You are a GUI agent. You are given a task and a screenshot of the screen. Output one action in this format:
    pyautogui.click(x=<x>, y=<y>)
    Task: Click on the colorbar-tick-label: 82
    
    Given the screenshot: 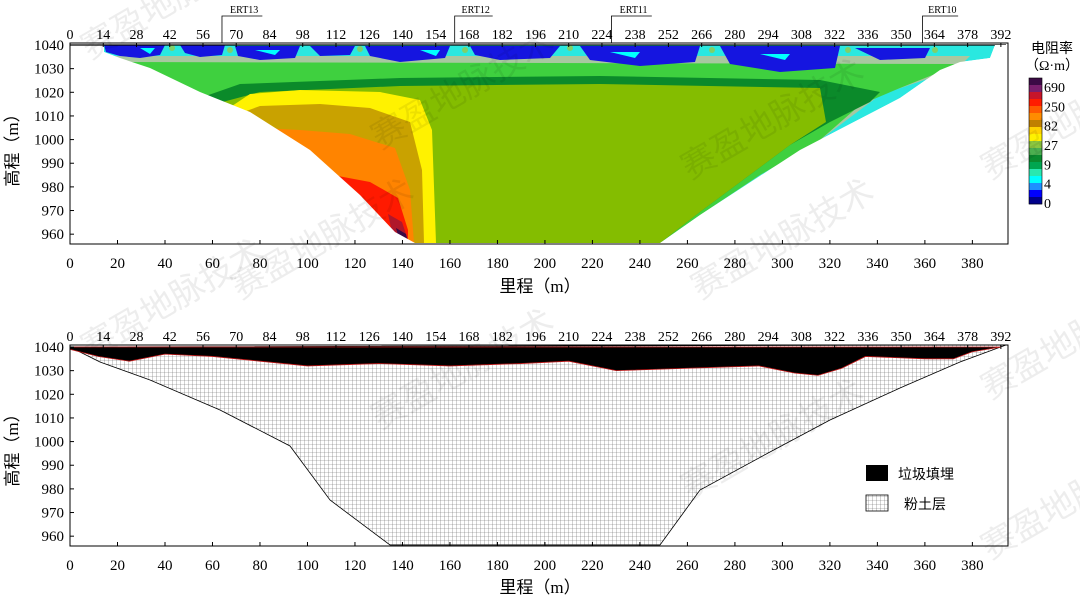 What is the action you would take?
    pyautogui.click(x=1051, y=127)
    